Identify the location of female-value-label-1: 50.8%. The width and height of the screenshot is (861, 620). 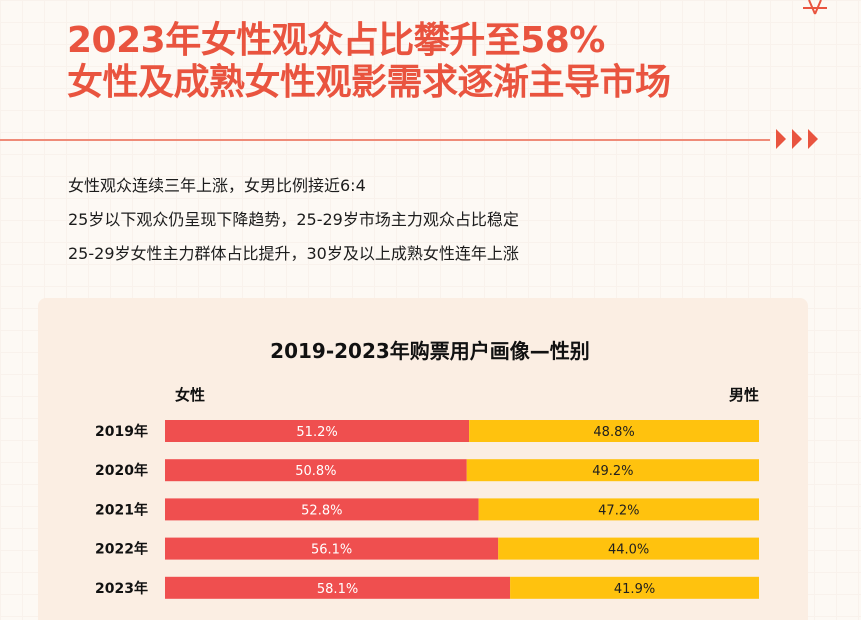
(315, 471).